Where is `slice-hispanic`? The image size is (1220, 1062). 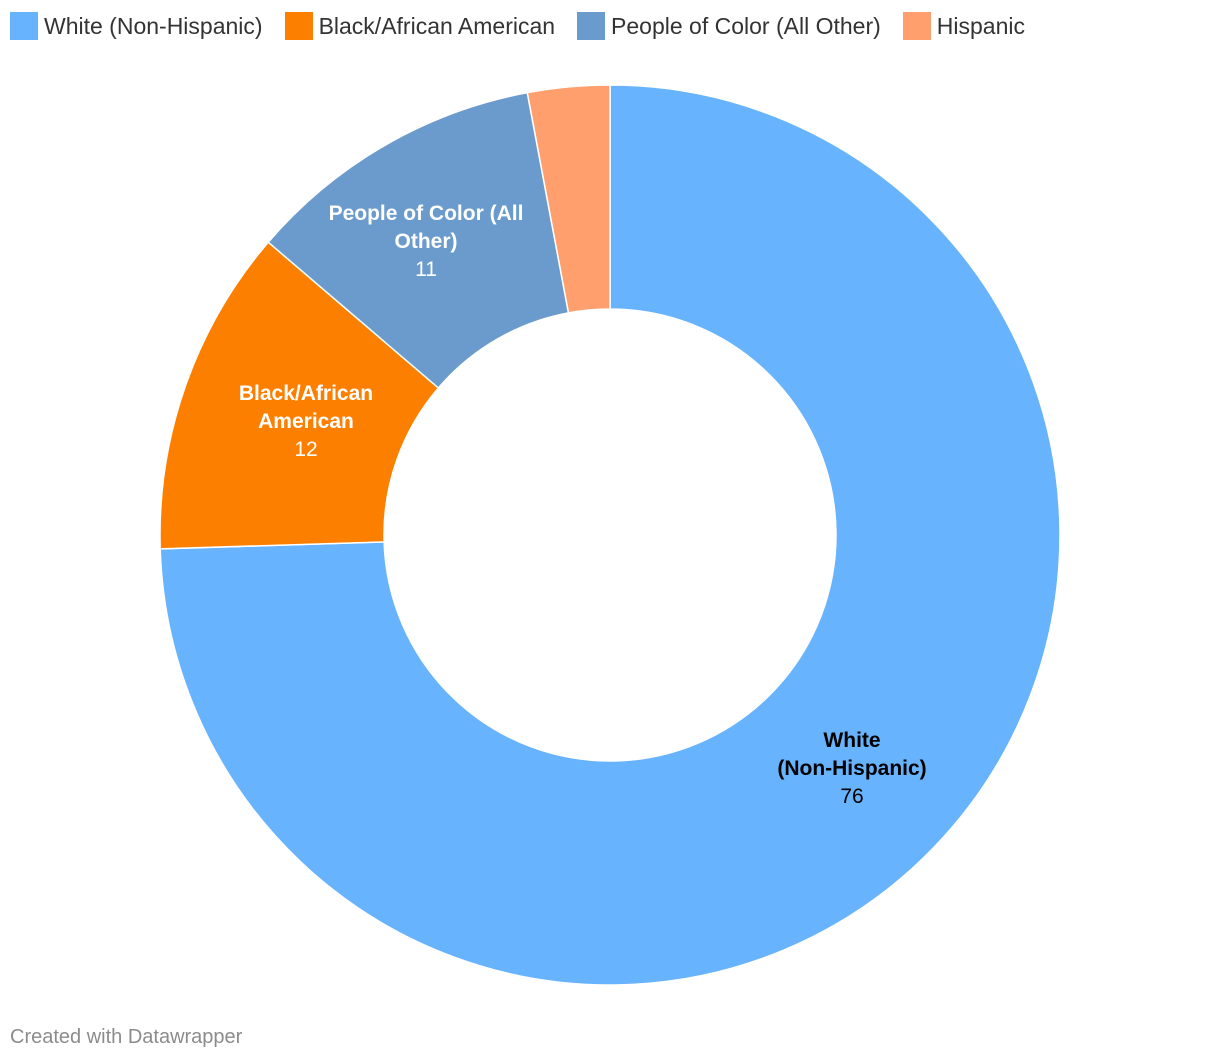 slice-hispanic is located at coordinates (568, 199).